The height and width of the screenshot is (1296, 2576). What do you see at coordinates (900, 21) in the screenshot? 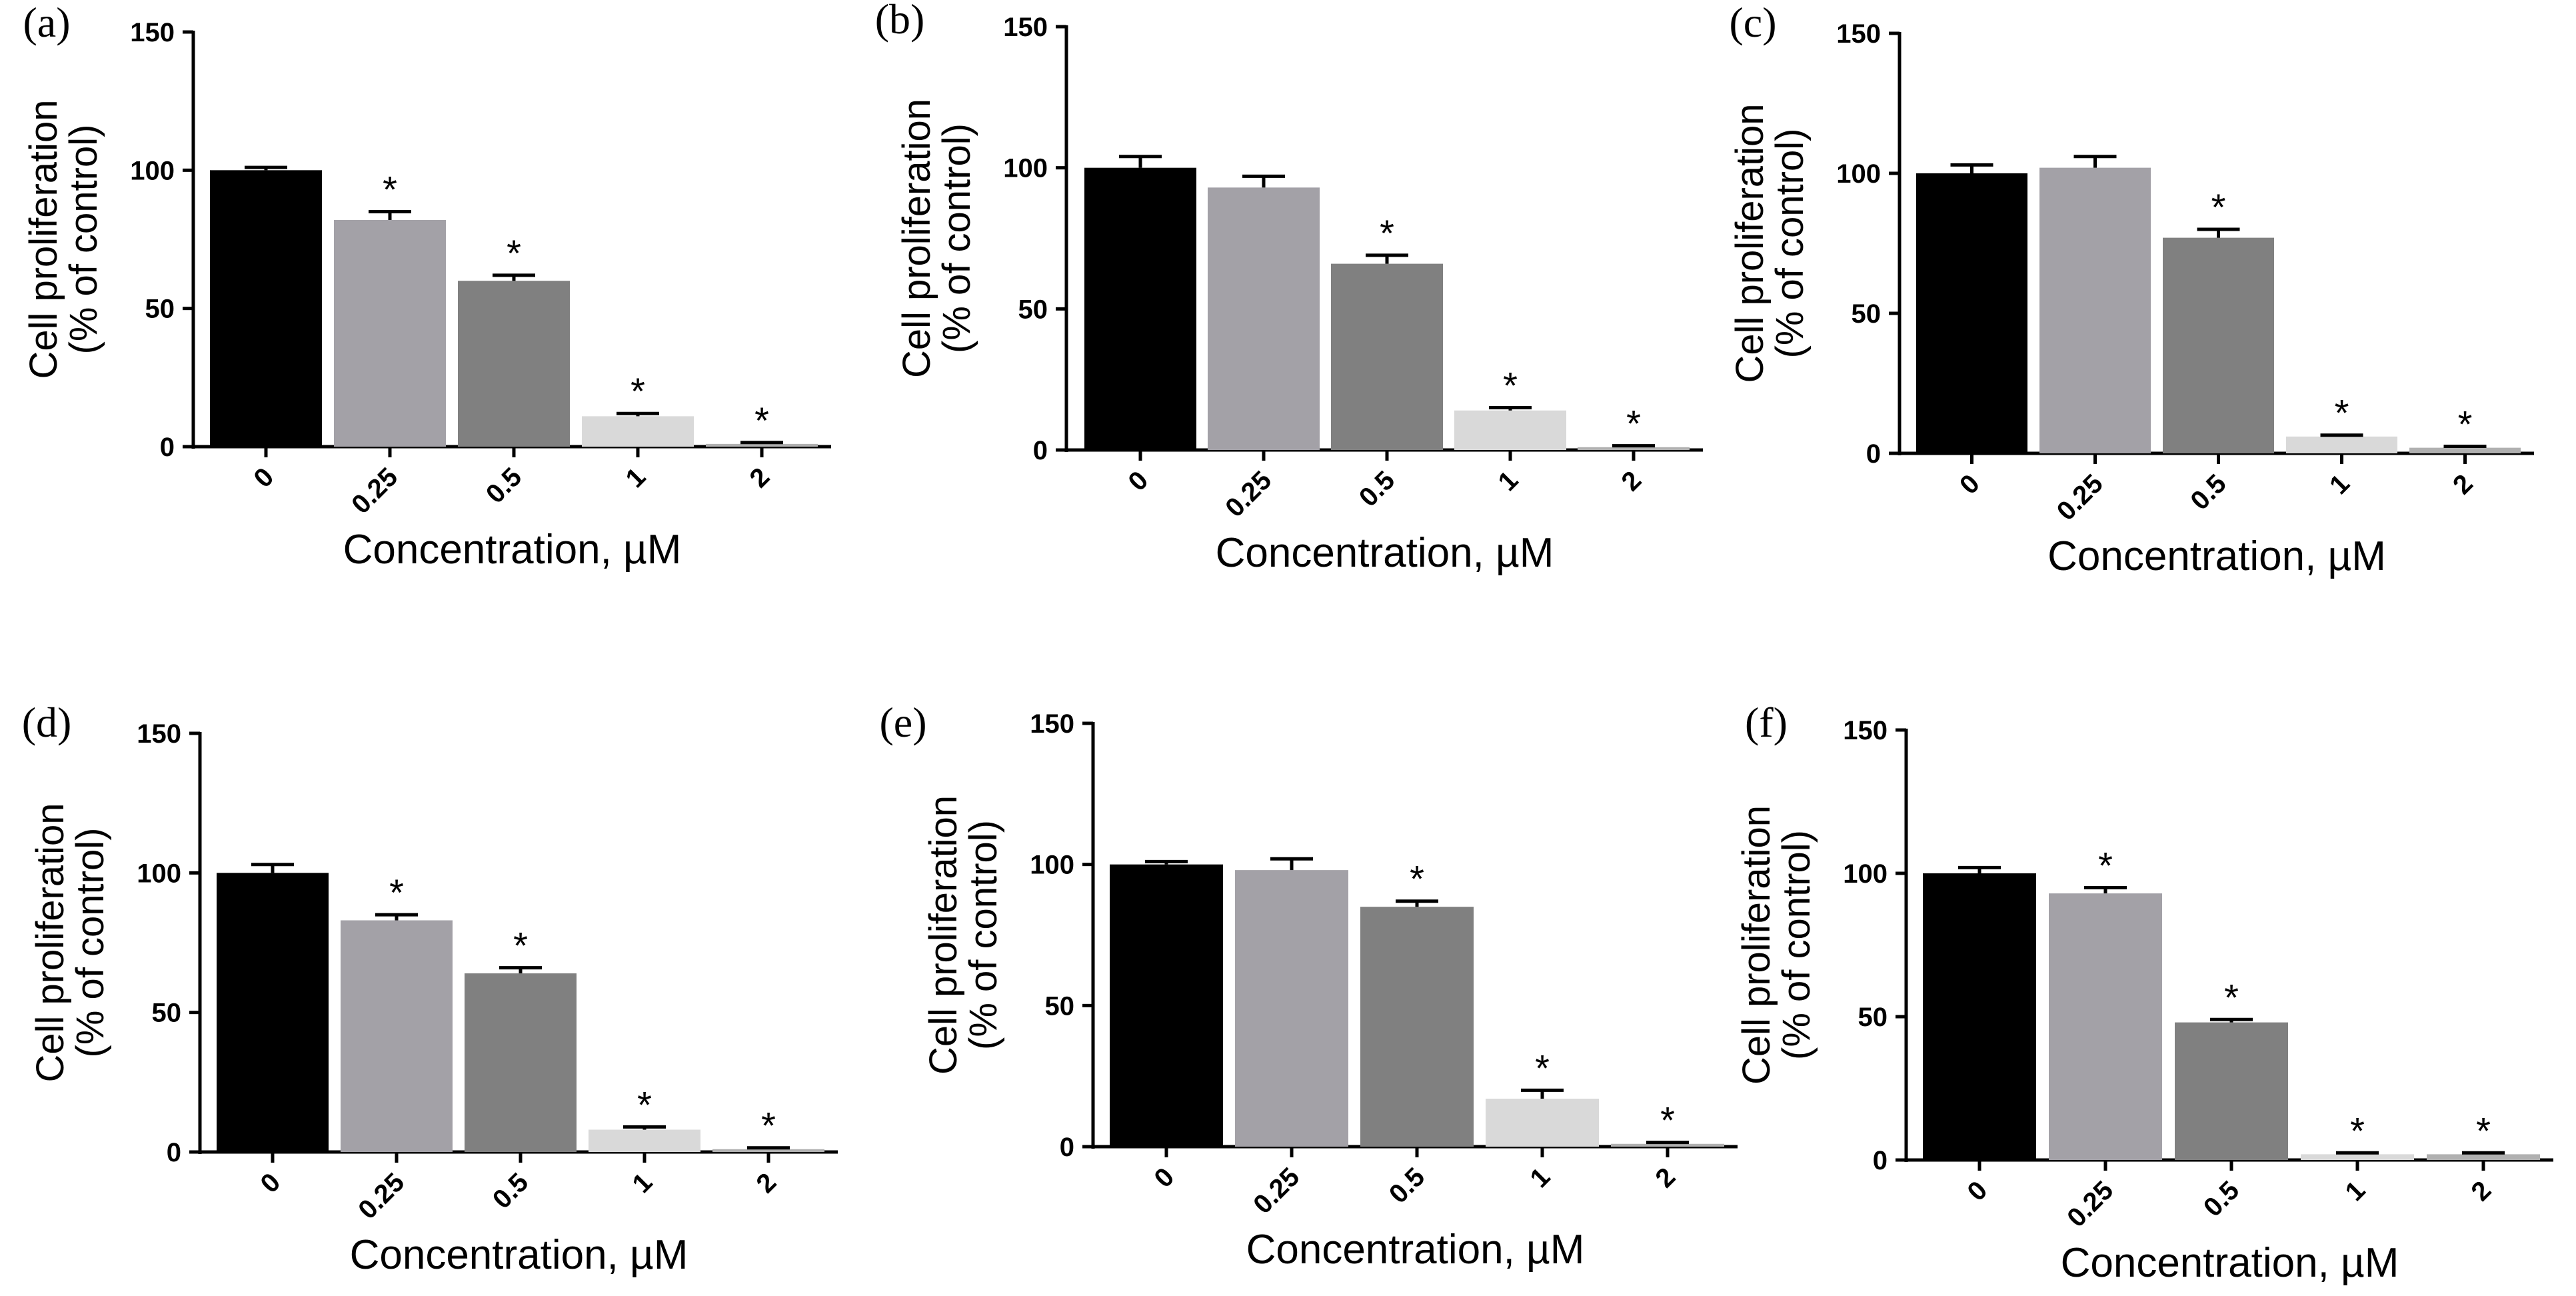
I see `panel-label: (b)` at bounding box center [900, 21].